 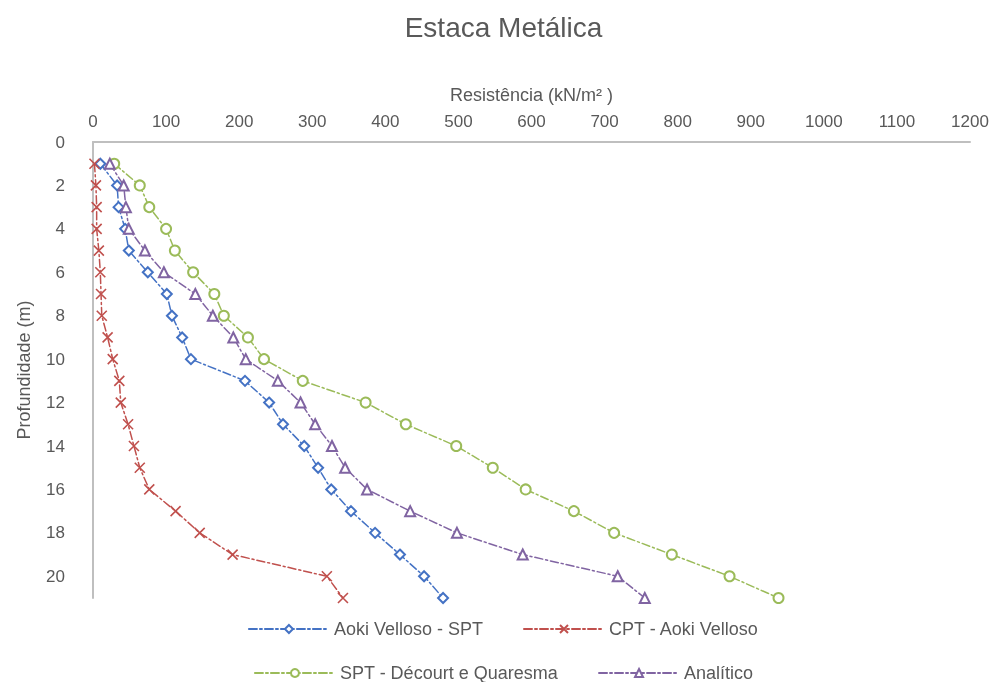 What do you see at coordinates (604, 121) in the screenshot?
I see `x-tick-label: 700` at bounding box center [604, 121].